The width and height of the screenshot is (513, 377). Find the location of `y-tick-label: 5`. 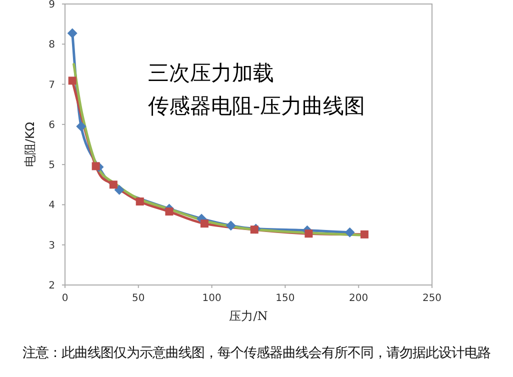

y-tick-label: 5 is located at coordinates (51, 166).